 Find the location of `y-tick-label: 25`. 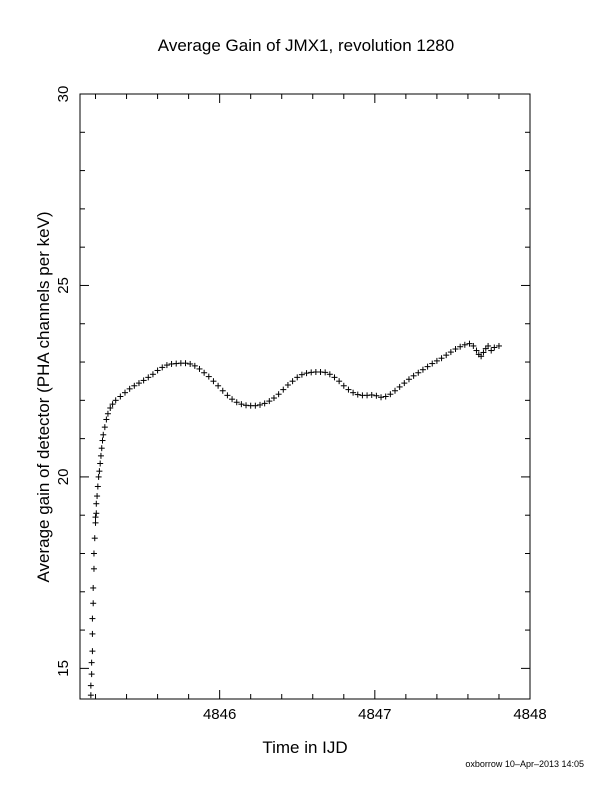

y-tick-label: 25 is located at coordinates (63, 285).